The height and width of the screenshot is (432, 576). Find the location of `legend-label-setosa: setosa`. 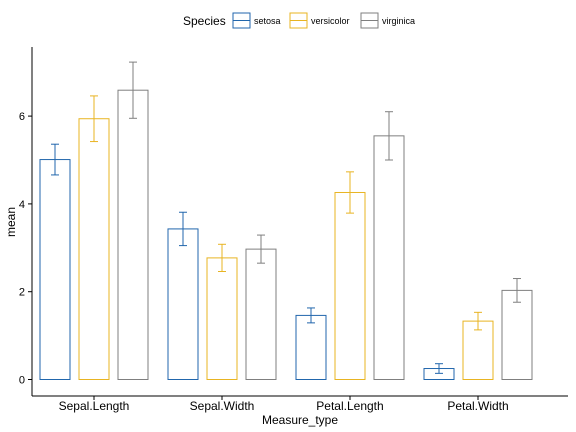

legend-label-setosa: setosa is located at coordinates (267, 21).